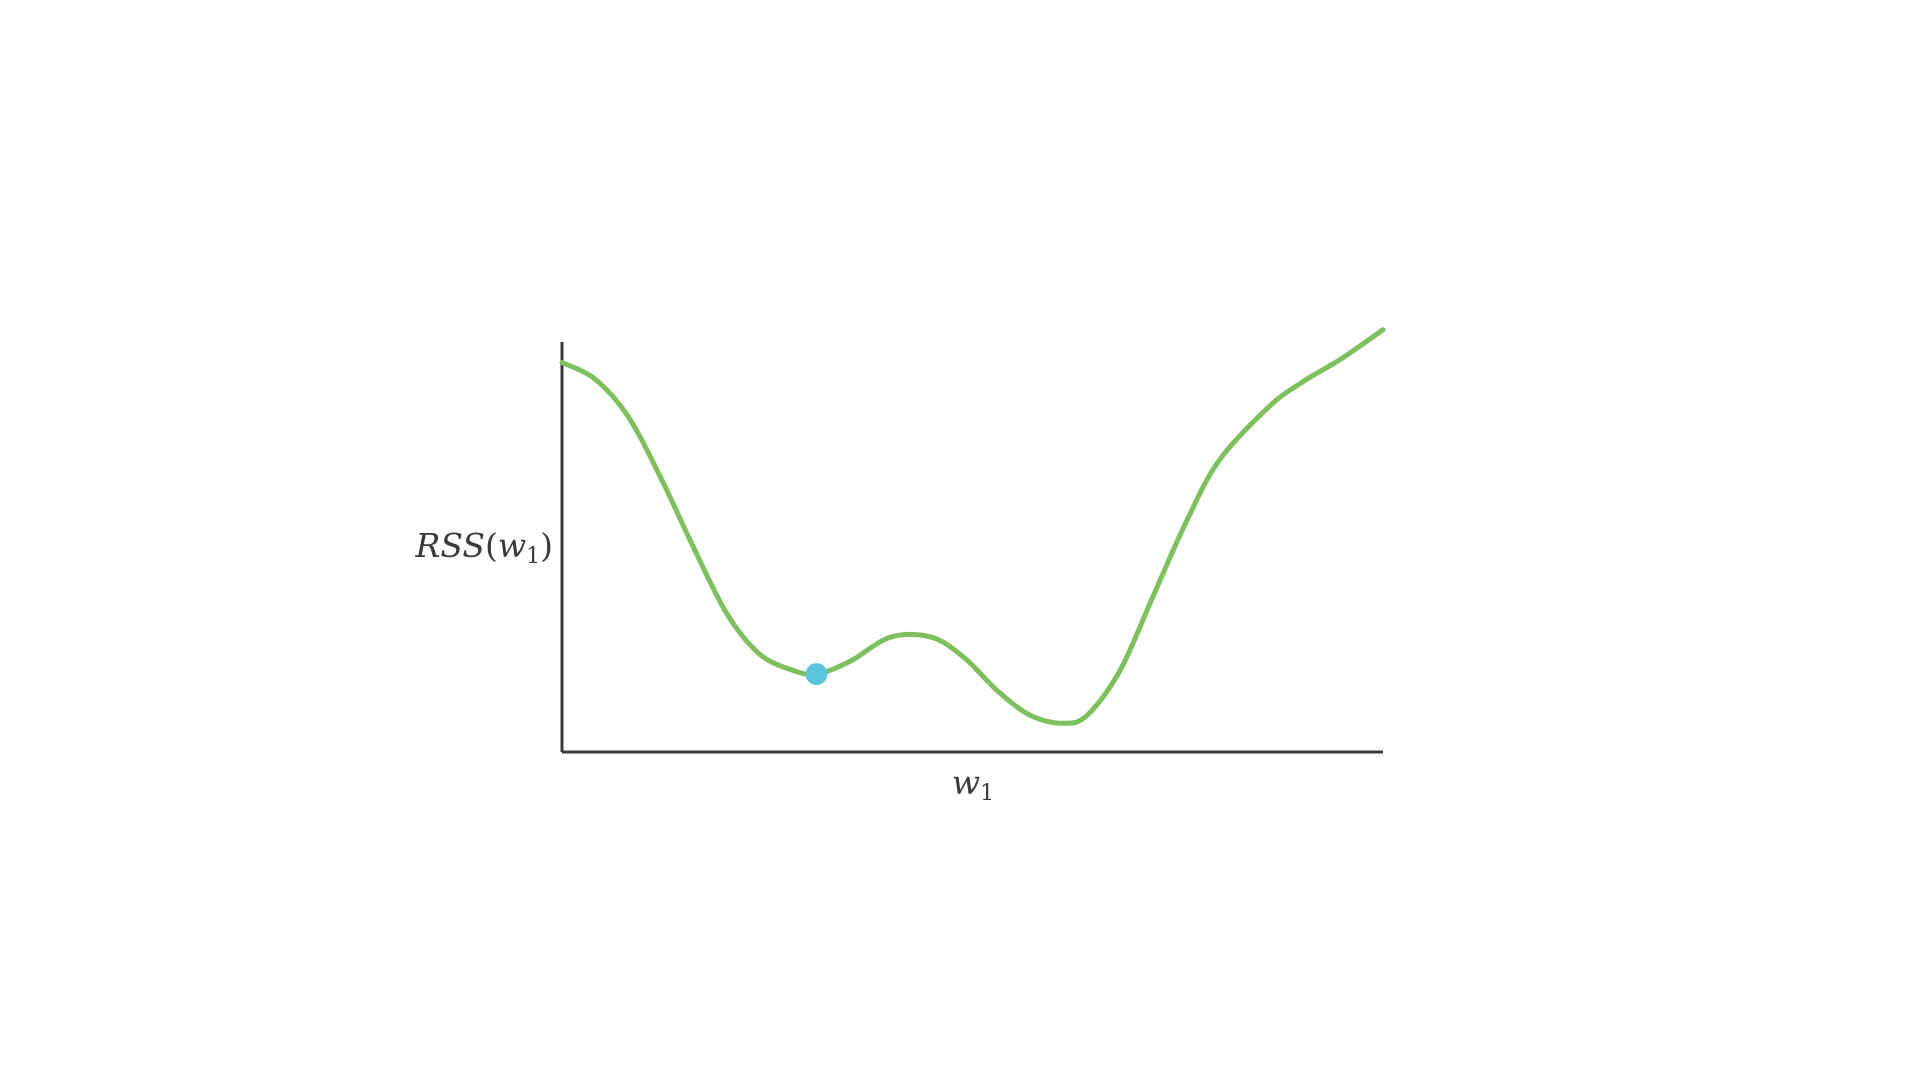 Image resolution: width=1920 pixels, height=1080 pixels. I want to click on highlight-point, so click(816, 674).